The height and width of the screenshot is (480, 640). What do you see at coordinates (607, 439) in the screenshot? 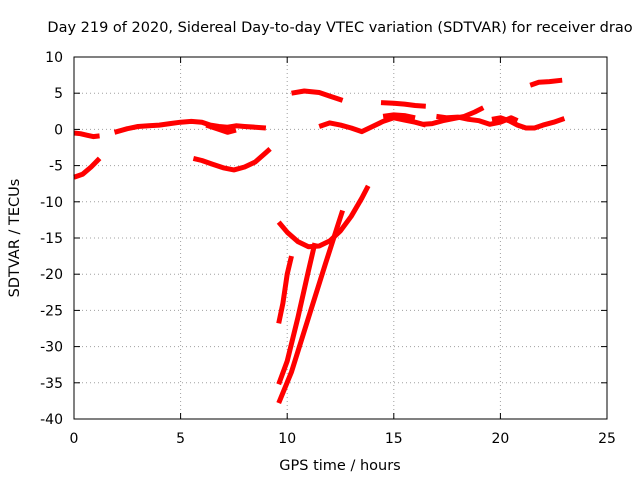
I see `x-tick-label: 25` at bounding box center [607, 439].